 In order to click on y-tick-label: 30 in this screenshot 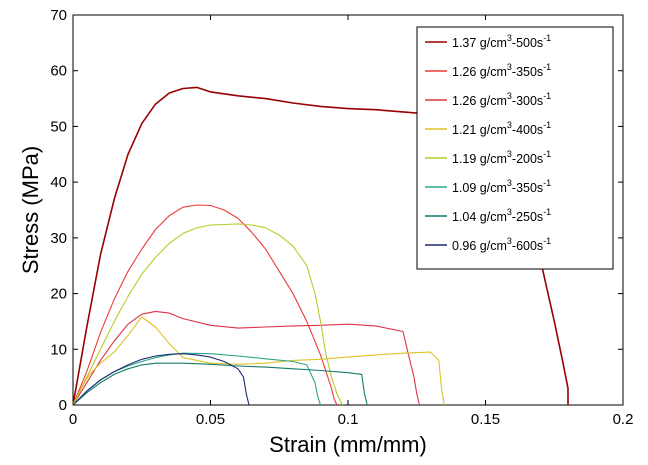, I will do `click(58, 238)`.